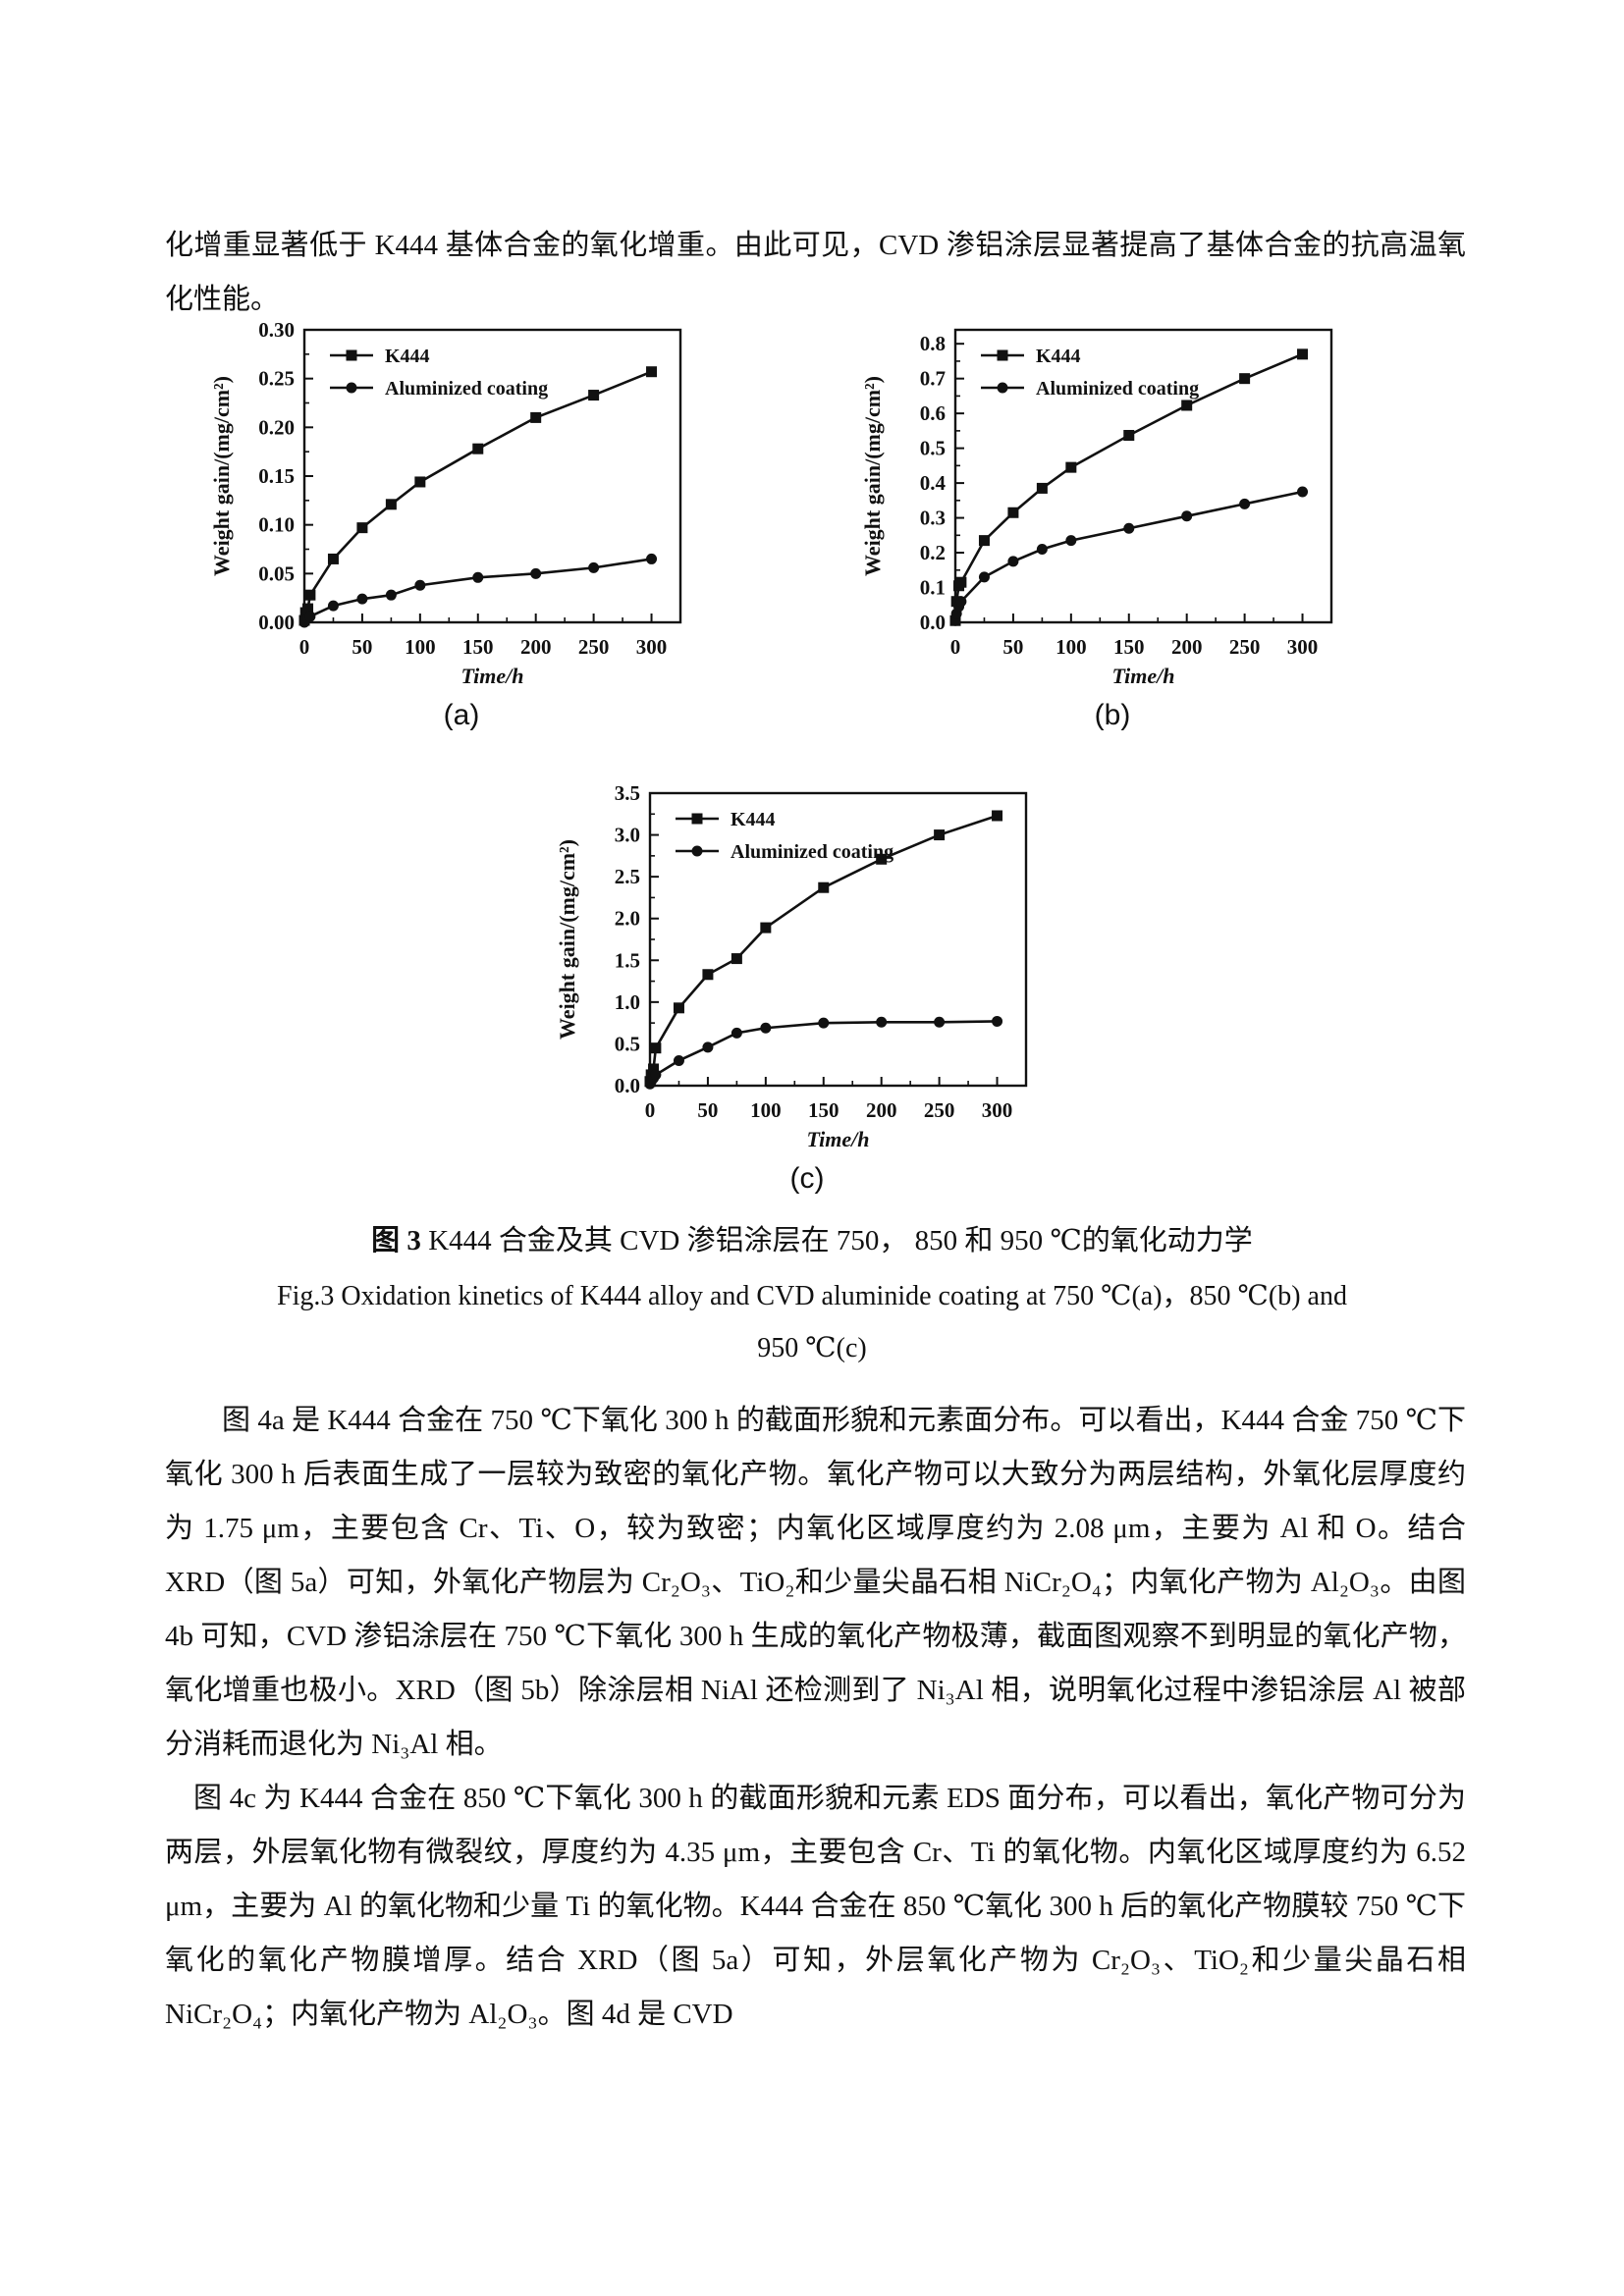 Image resolution: width=1624 pixels, height=2296 pixels. Describe the element at coordinates (627, 960) in the screenshot. I see `y-tick-label: 1.5` at that location.